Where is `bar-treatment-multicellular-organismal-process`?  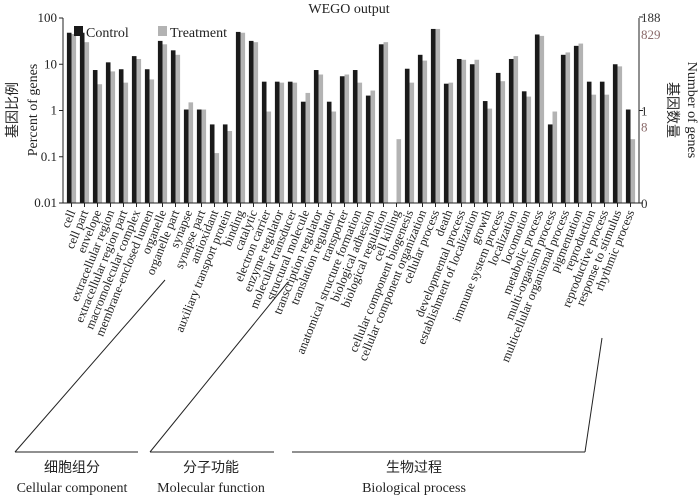 bar-treatment-multicellular-organismal-process is located at coordinates (568, 127).